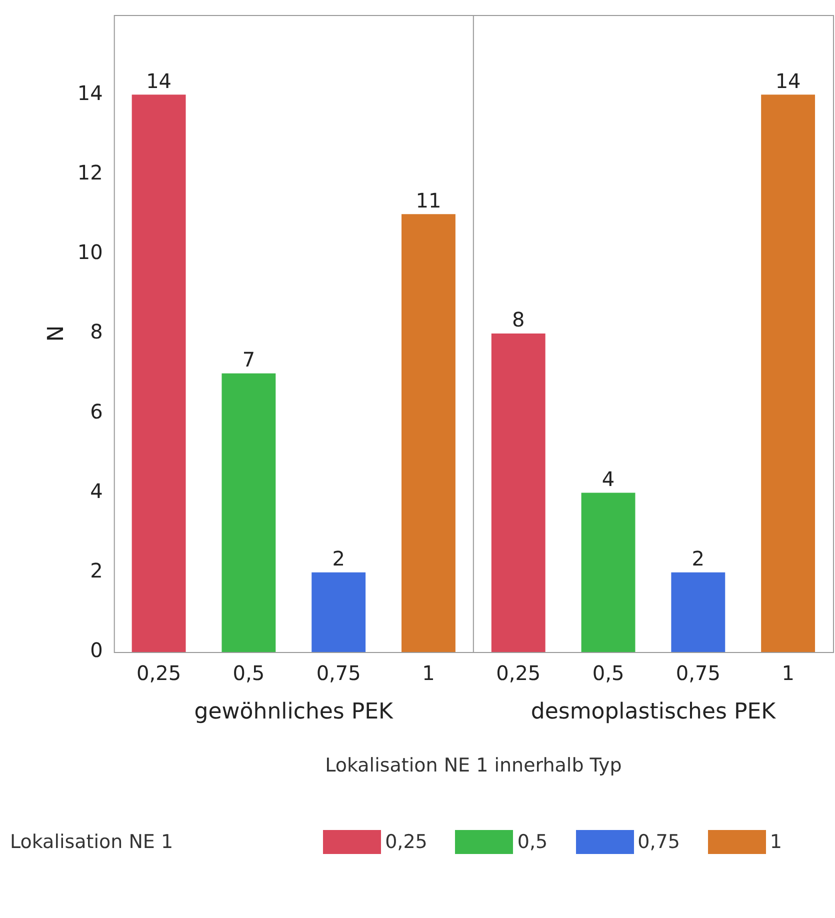 This screenshot has width=835, height=918. Describe the element at coordinates (92, 842) in the screenshot. I see `legend-title: Lokalisation NE 1` at that location.